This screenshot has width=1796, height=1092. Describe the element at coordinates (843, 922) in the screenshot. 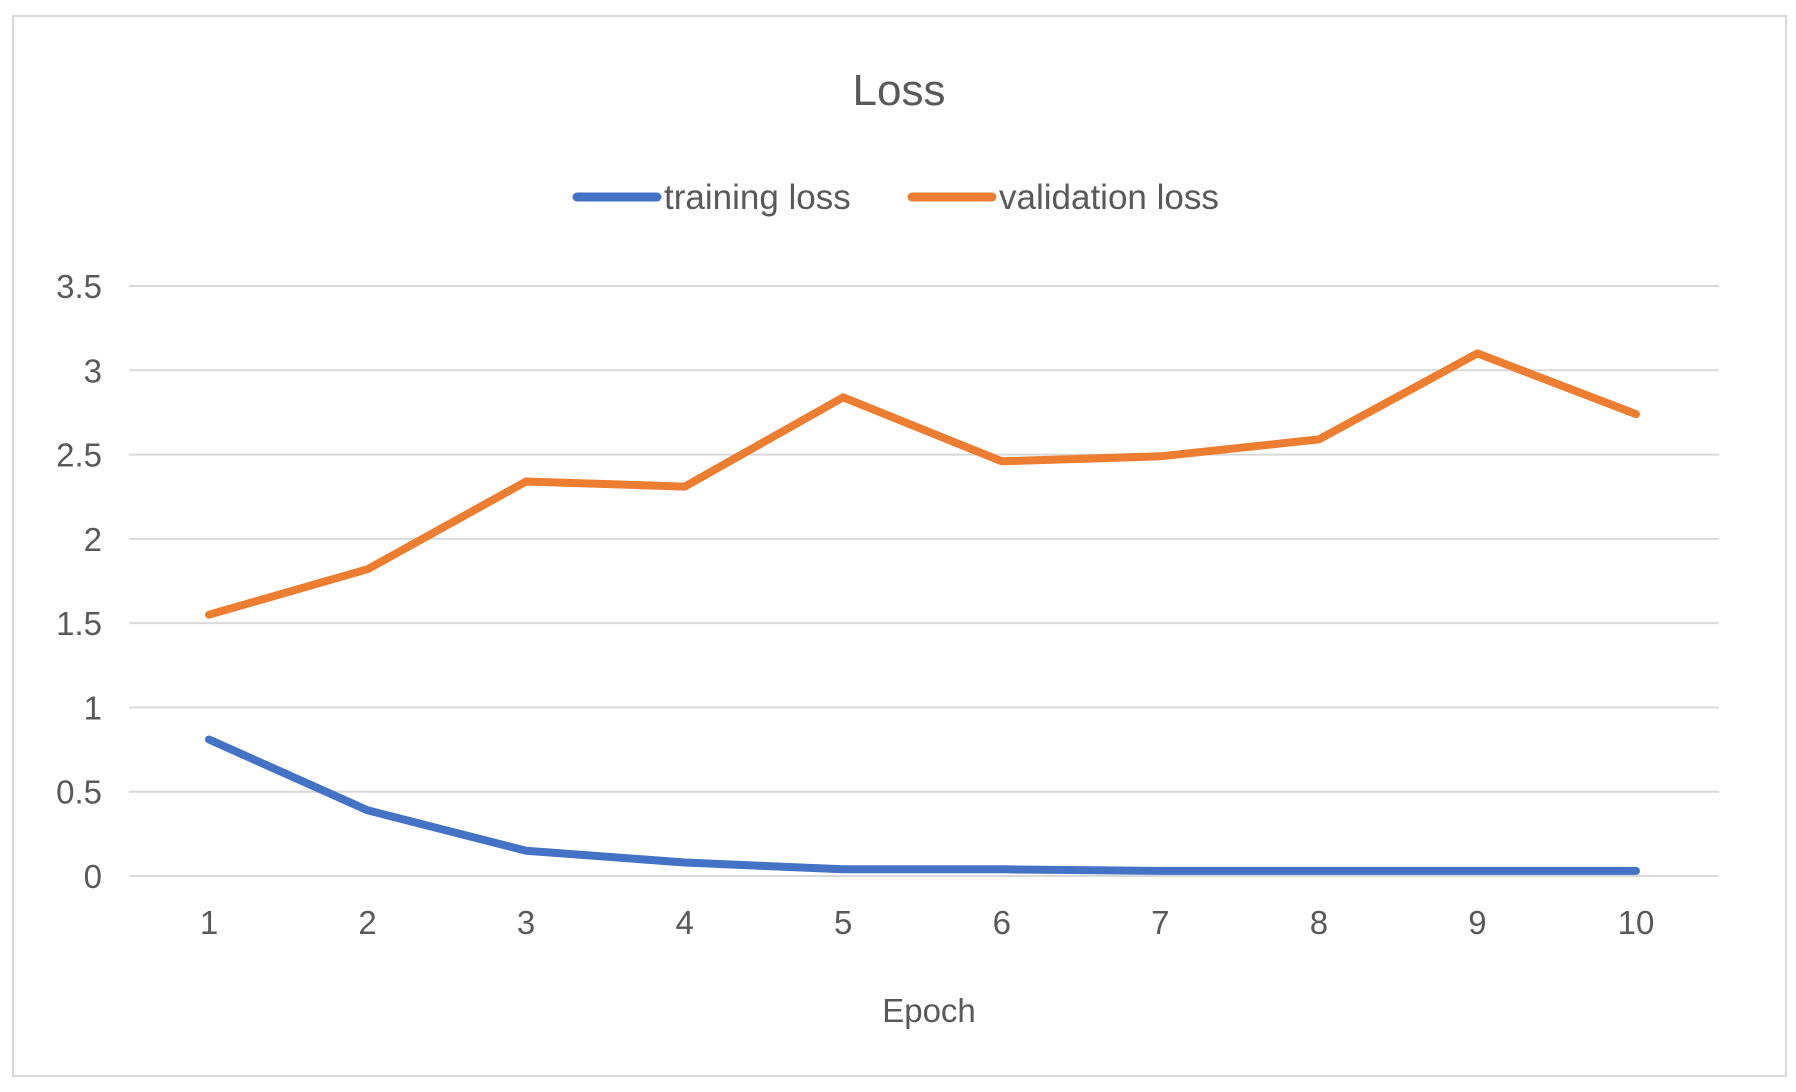

I see `x-tick-label: 5` at that location.